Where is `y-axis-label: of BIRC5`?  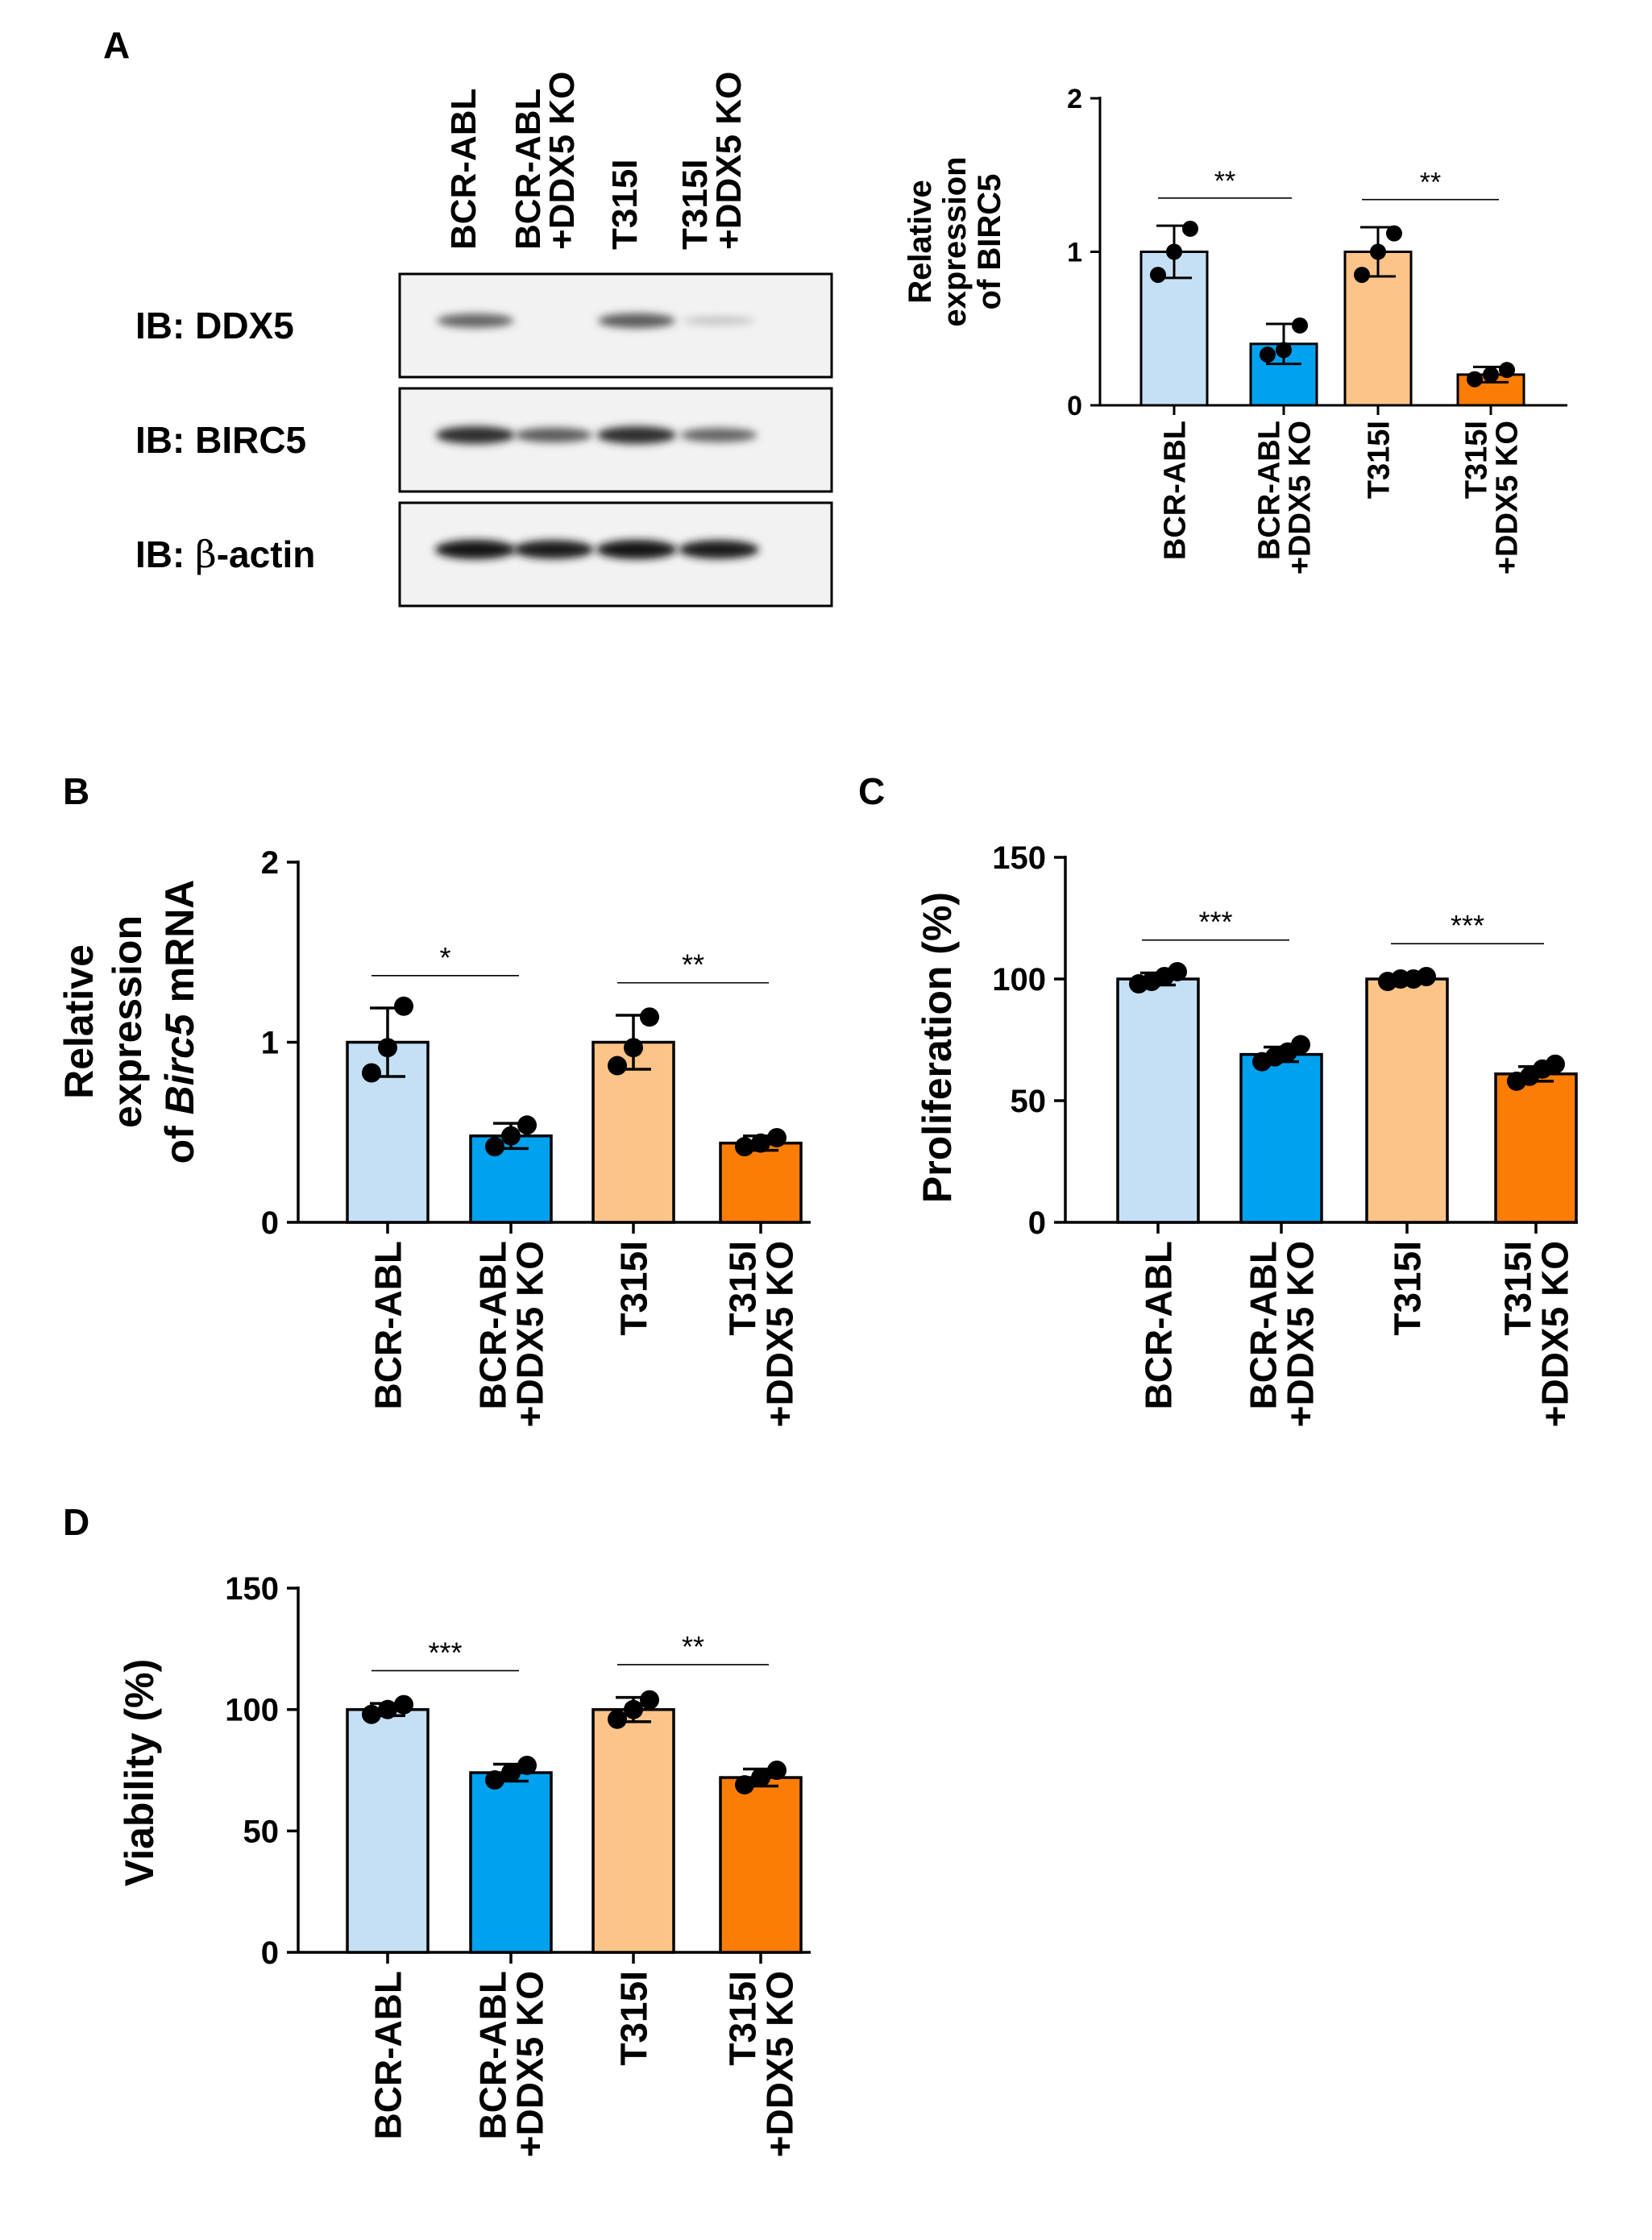
y-axis-label: of BIRC5 is located at coordinates (990, 242).